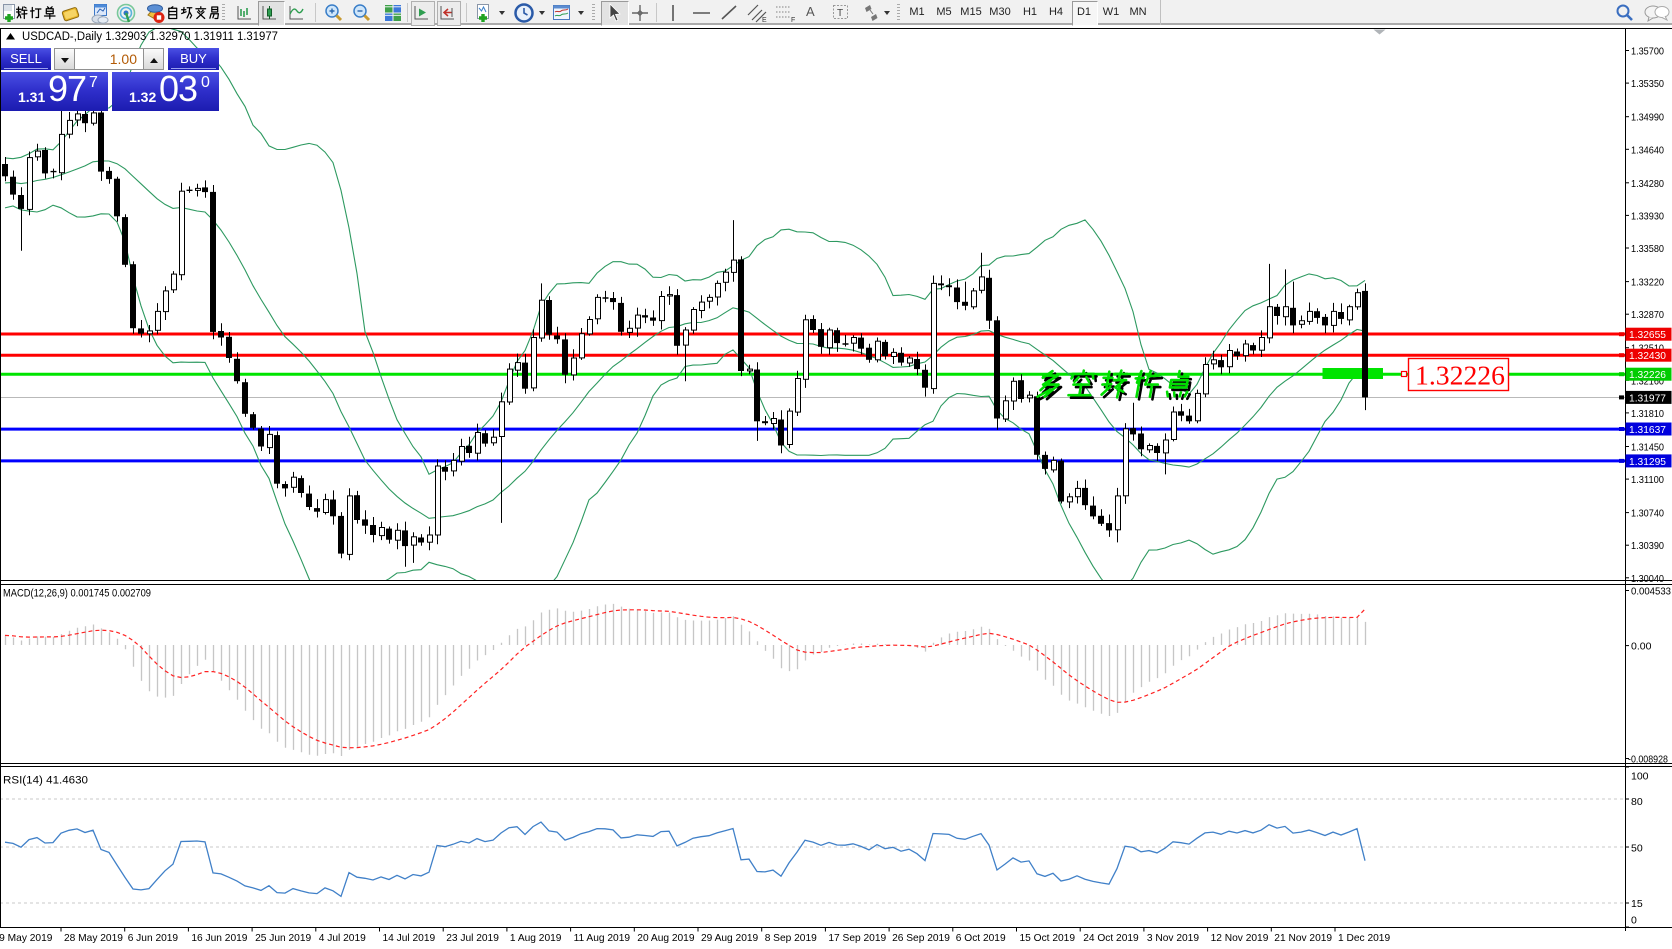  Describe the element at coordinates (1647, 52) in the screenshot. I see `svg-text: 1.35700` at that location.